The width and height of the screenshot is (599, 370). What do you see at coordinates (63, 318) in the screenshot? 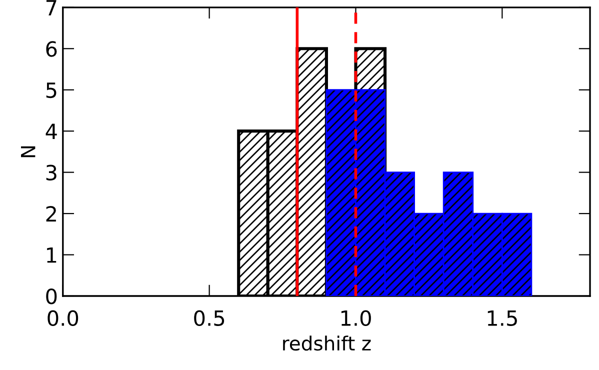
I see `x-tick-label: 0.0` at bounding box center [63, 318].